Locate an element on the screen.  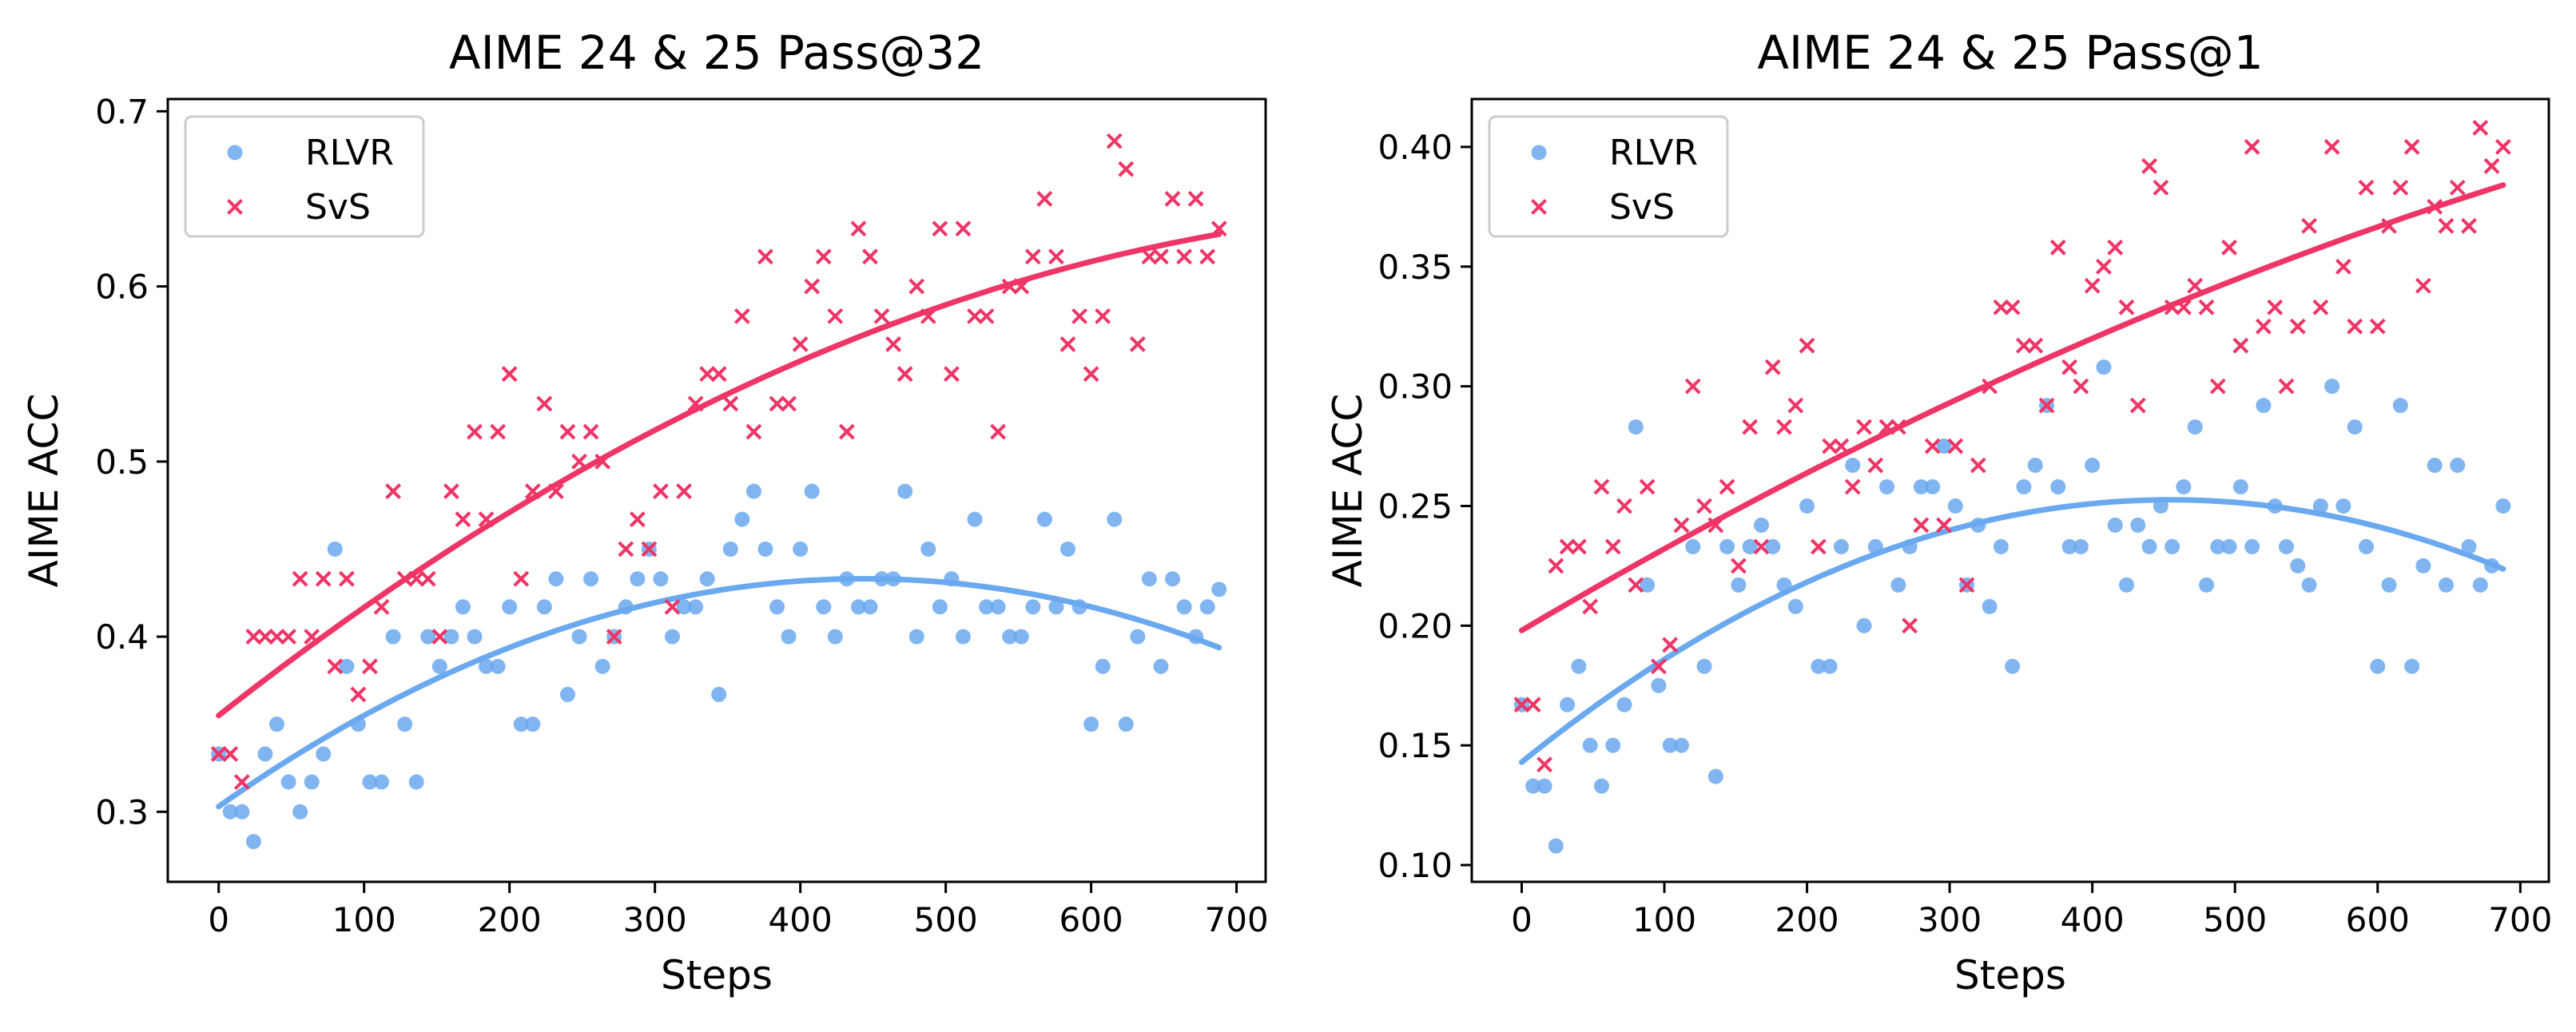
x-tick-label: 0 is located at coordinates (1521, 919).